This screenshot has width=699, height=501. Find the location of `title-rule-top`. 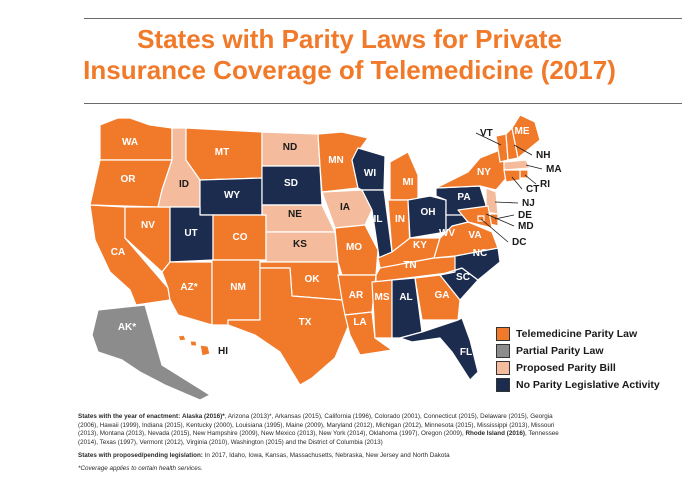

title-rule-top is located at coordinates (383, 18).